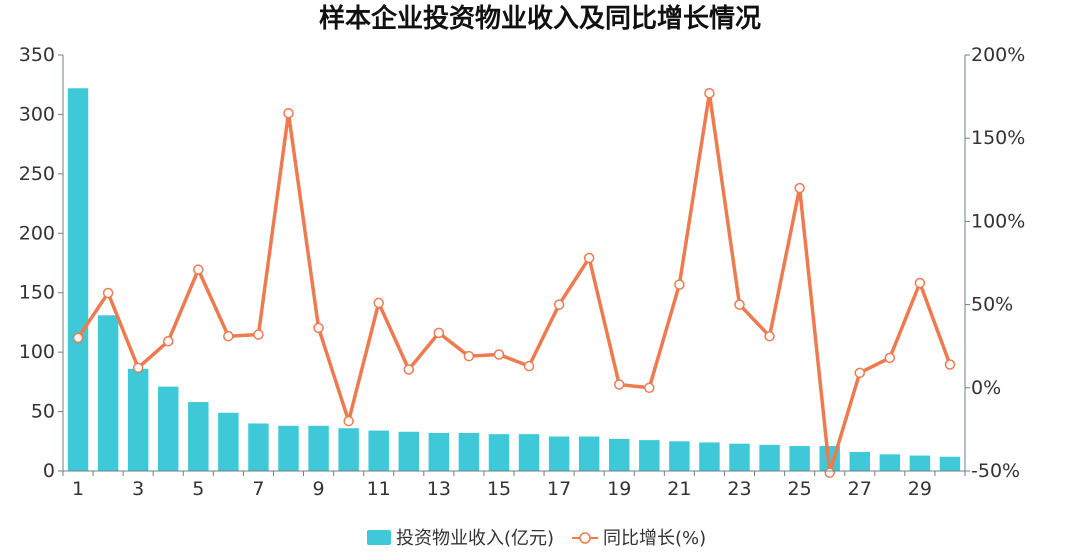 The image size is (1080, 553). I want to click on left-tick-label: 350, so click(37, 55).